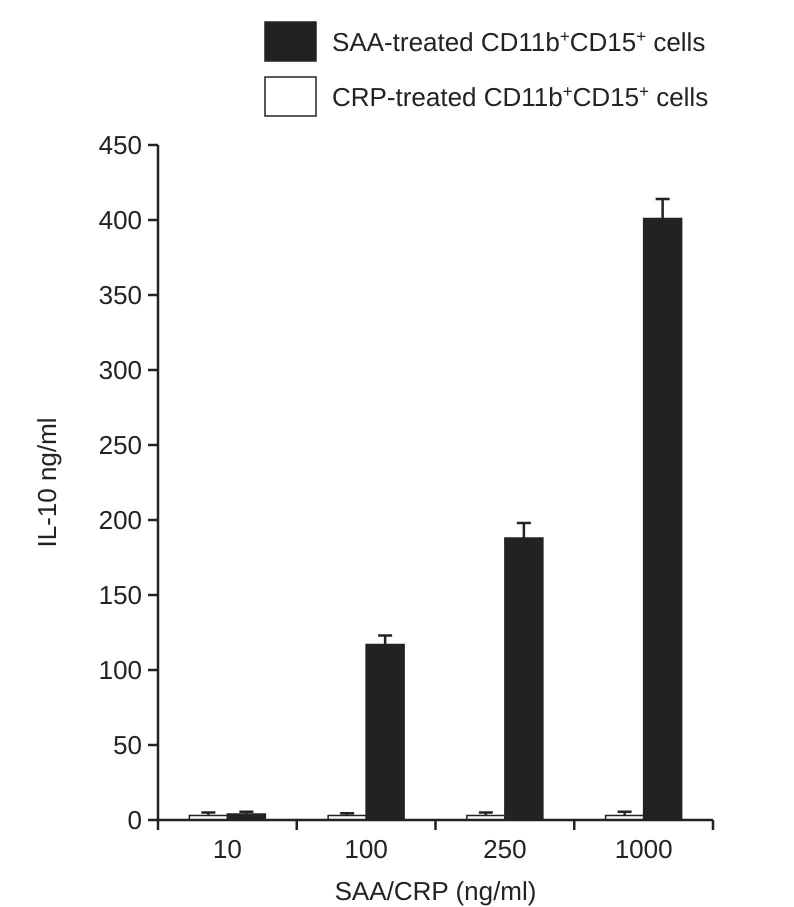  I want to click on legend-label: CRP-treated CD11b$^{+}$CD15$^{+}$ cells, so click(520, 97).